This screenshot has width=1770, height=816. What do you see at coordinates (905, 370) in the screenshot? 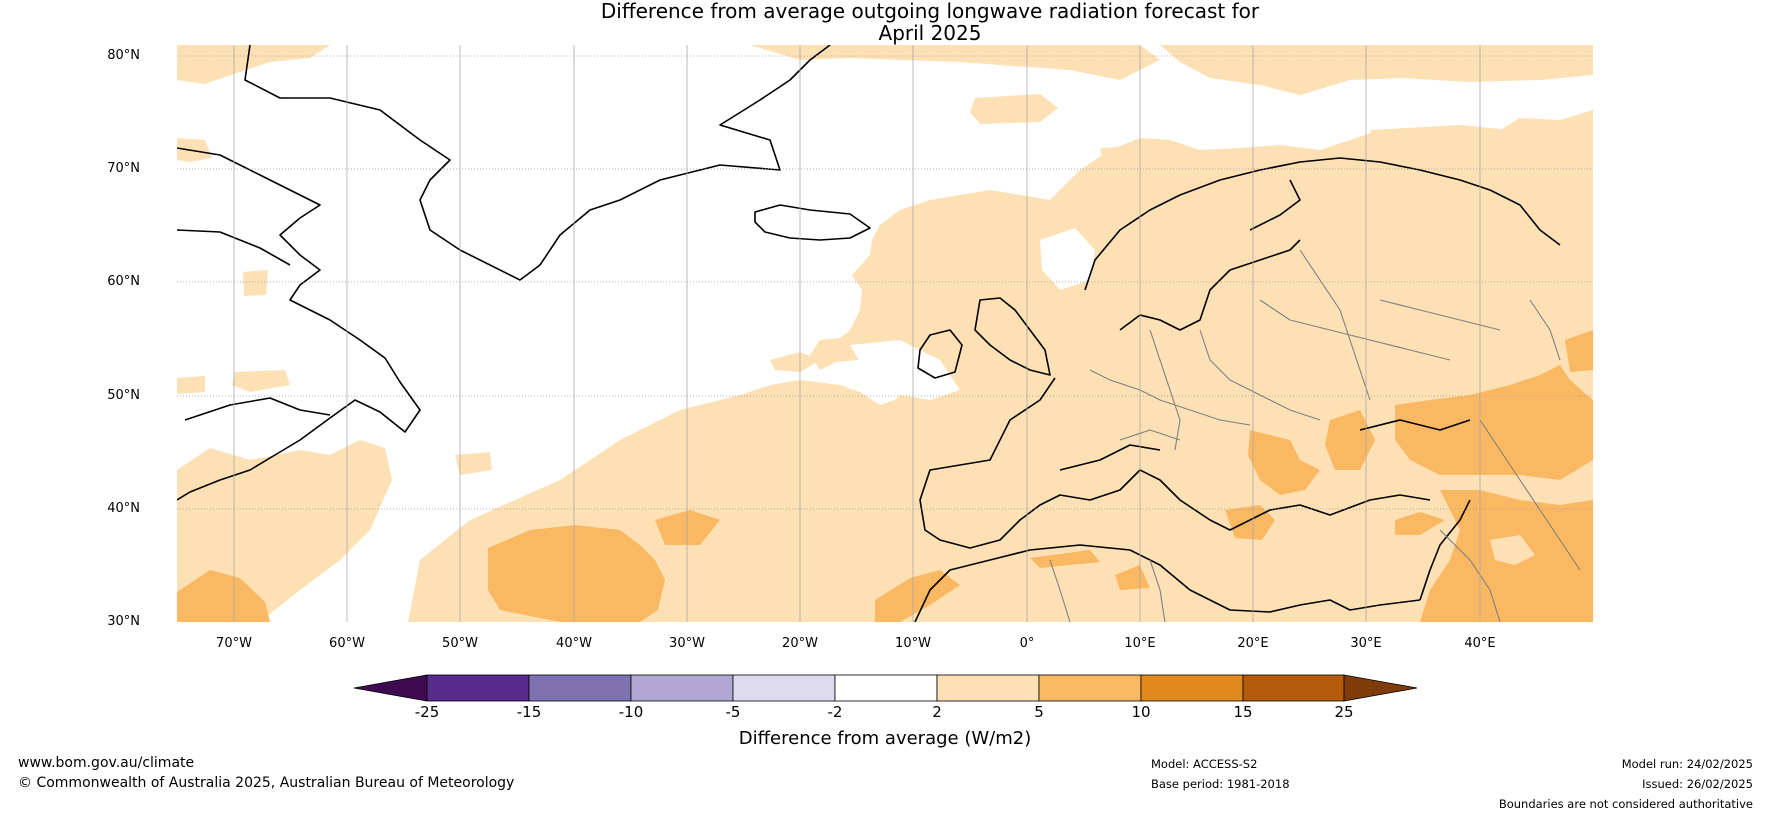
I see `neutral-region-atlantic` at bounding box center [905, 370].